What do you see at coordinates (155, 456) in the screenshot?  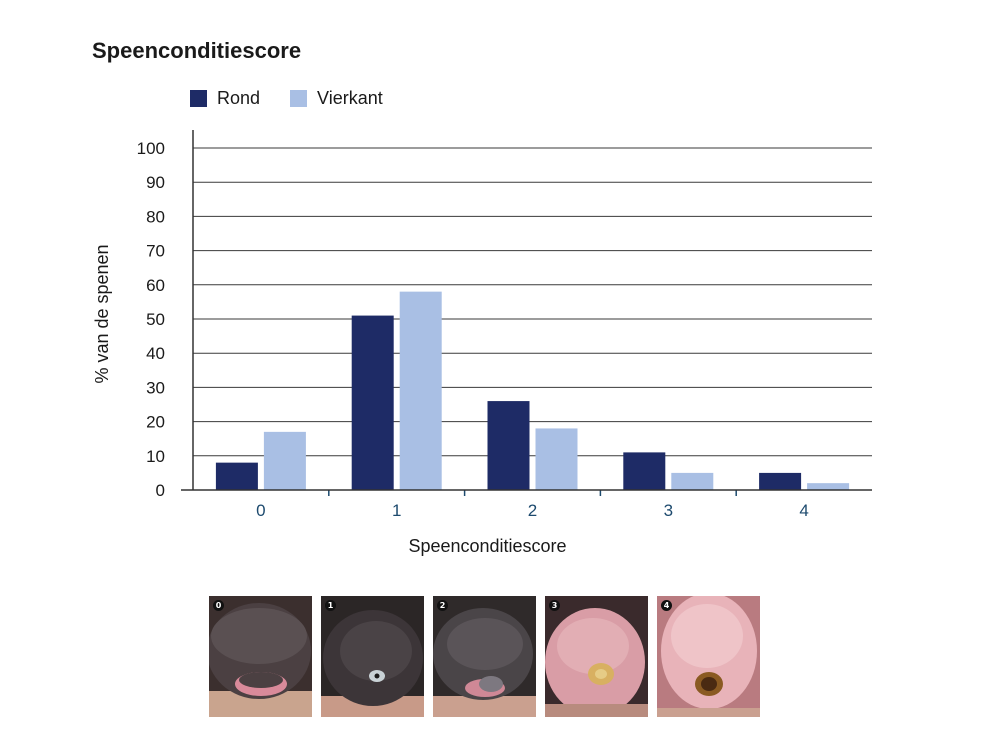 I see `y-tick-label: 10` at bounding box center [155, 456].